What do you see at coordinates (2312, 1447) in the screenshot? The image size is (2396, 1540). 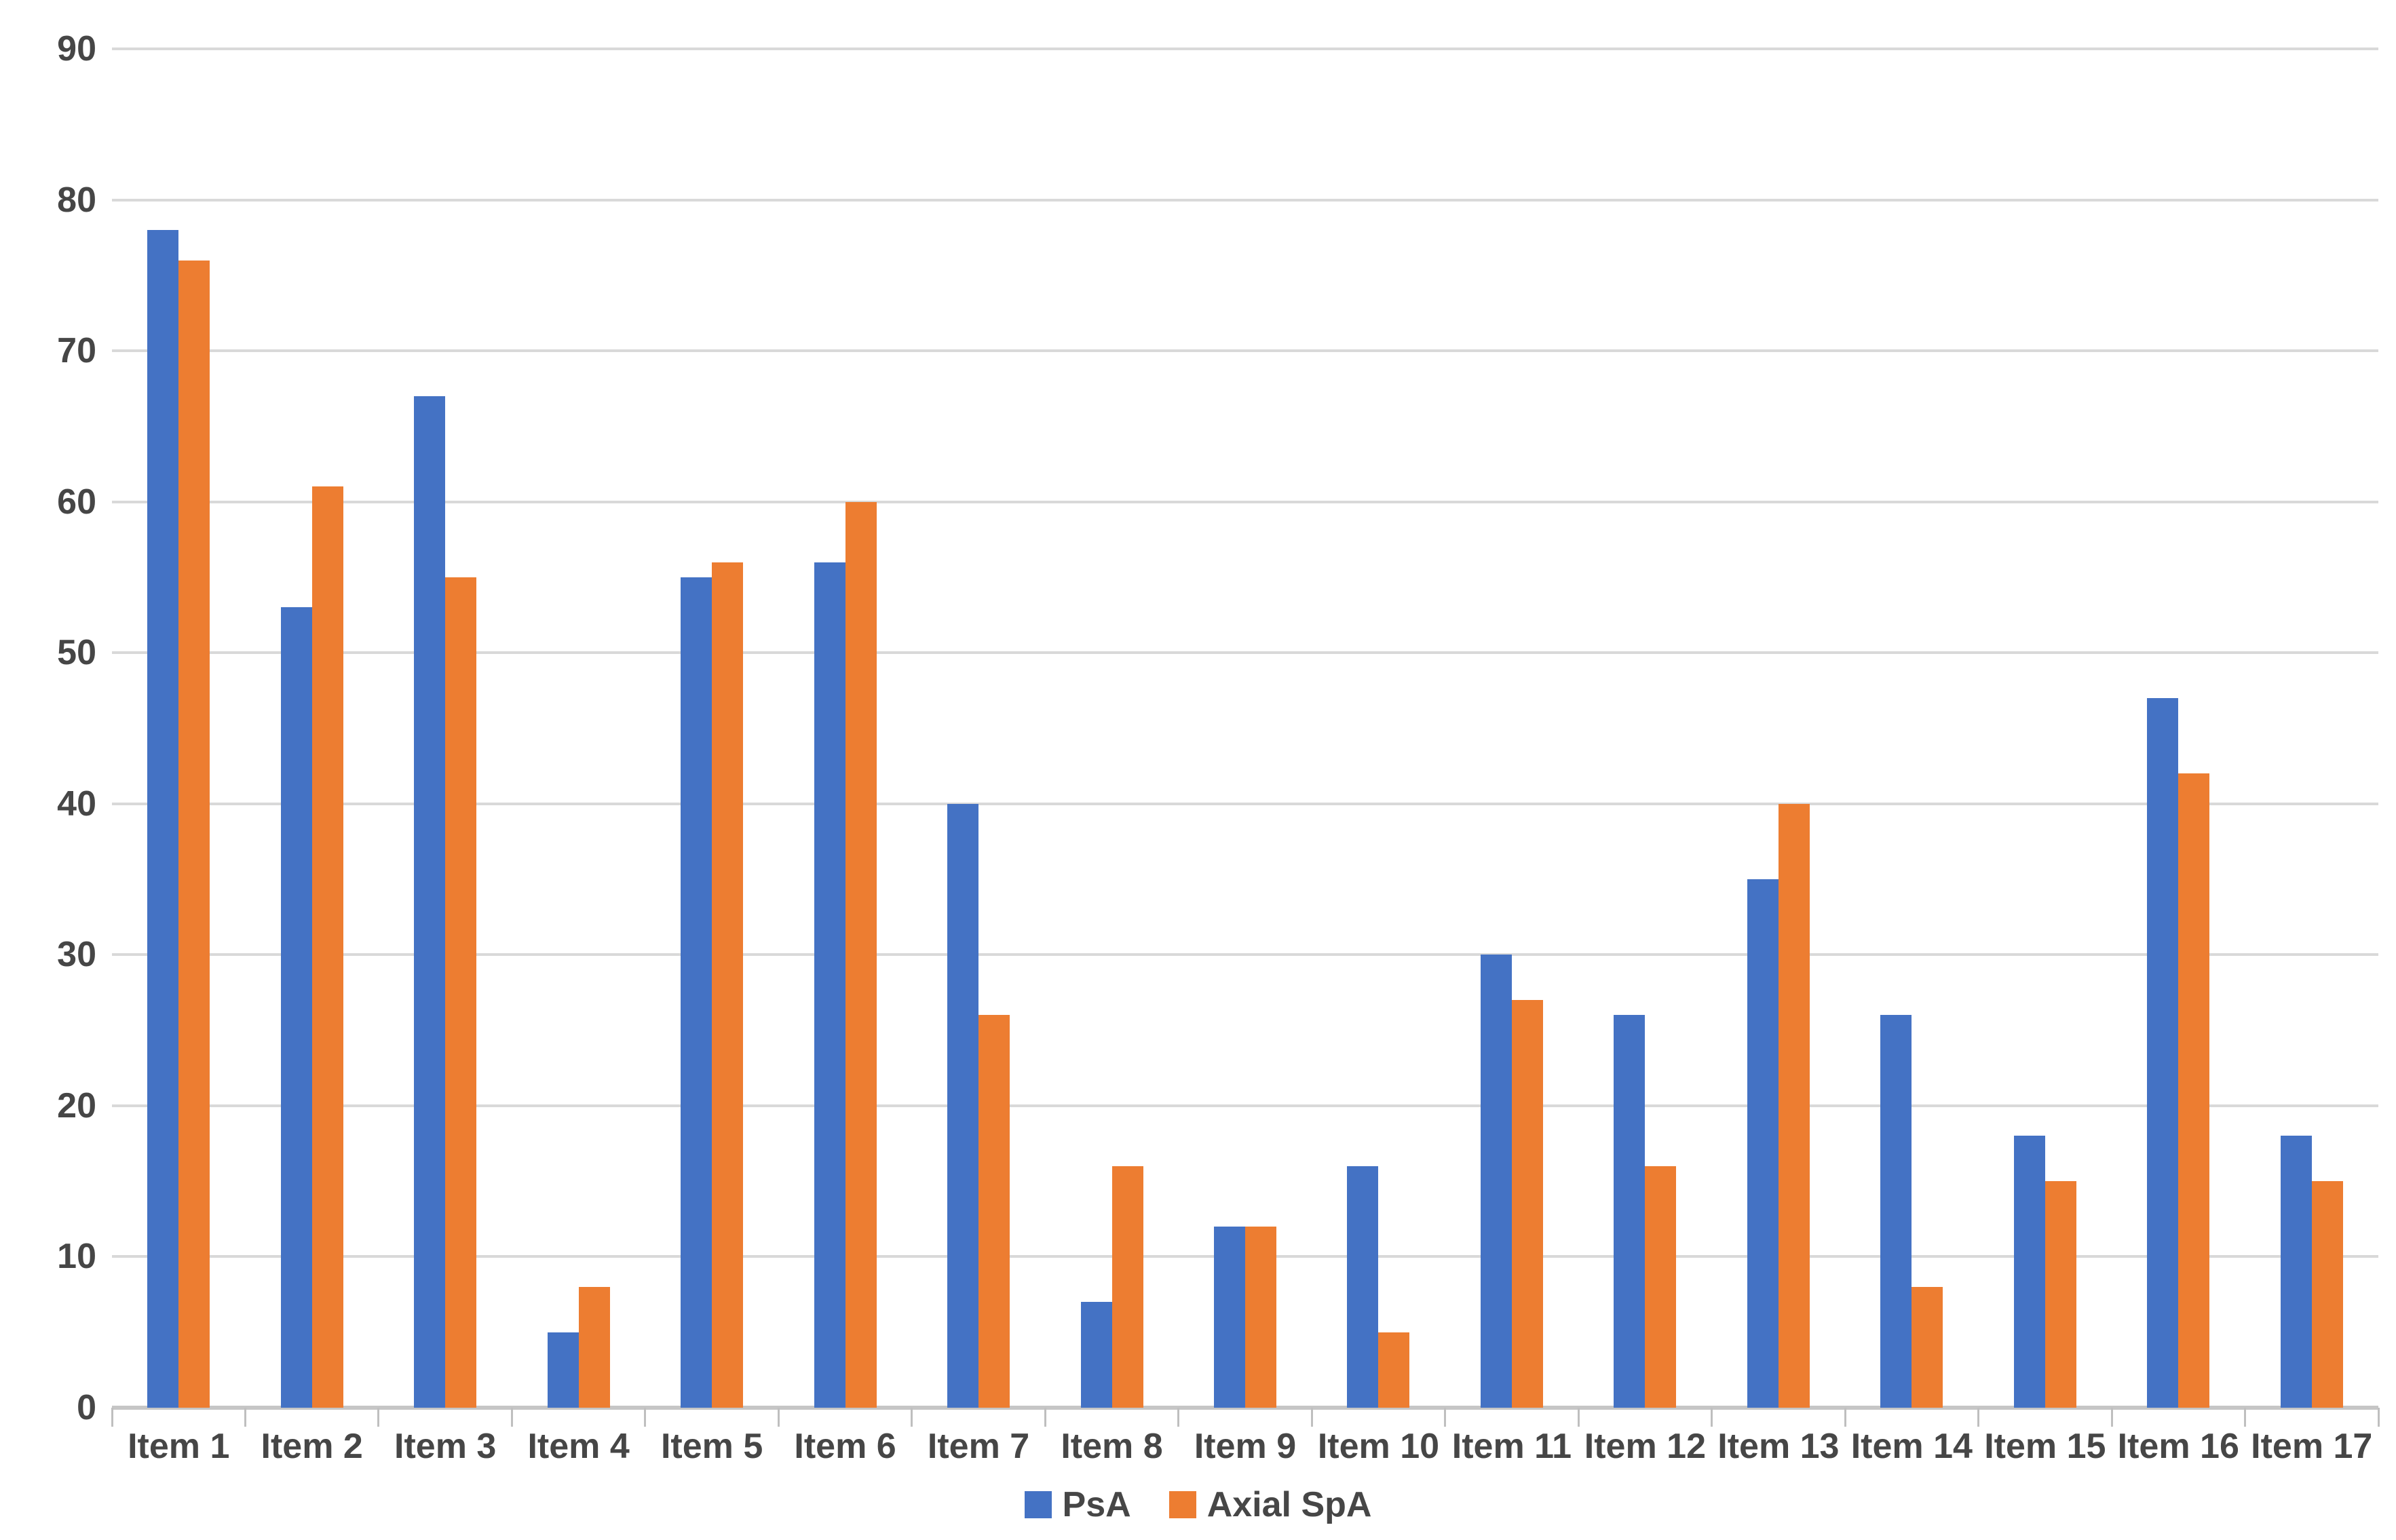 I see `x-category-label: Item 17` at bounding box center [2312, 1447].